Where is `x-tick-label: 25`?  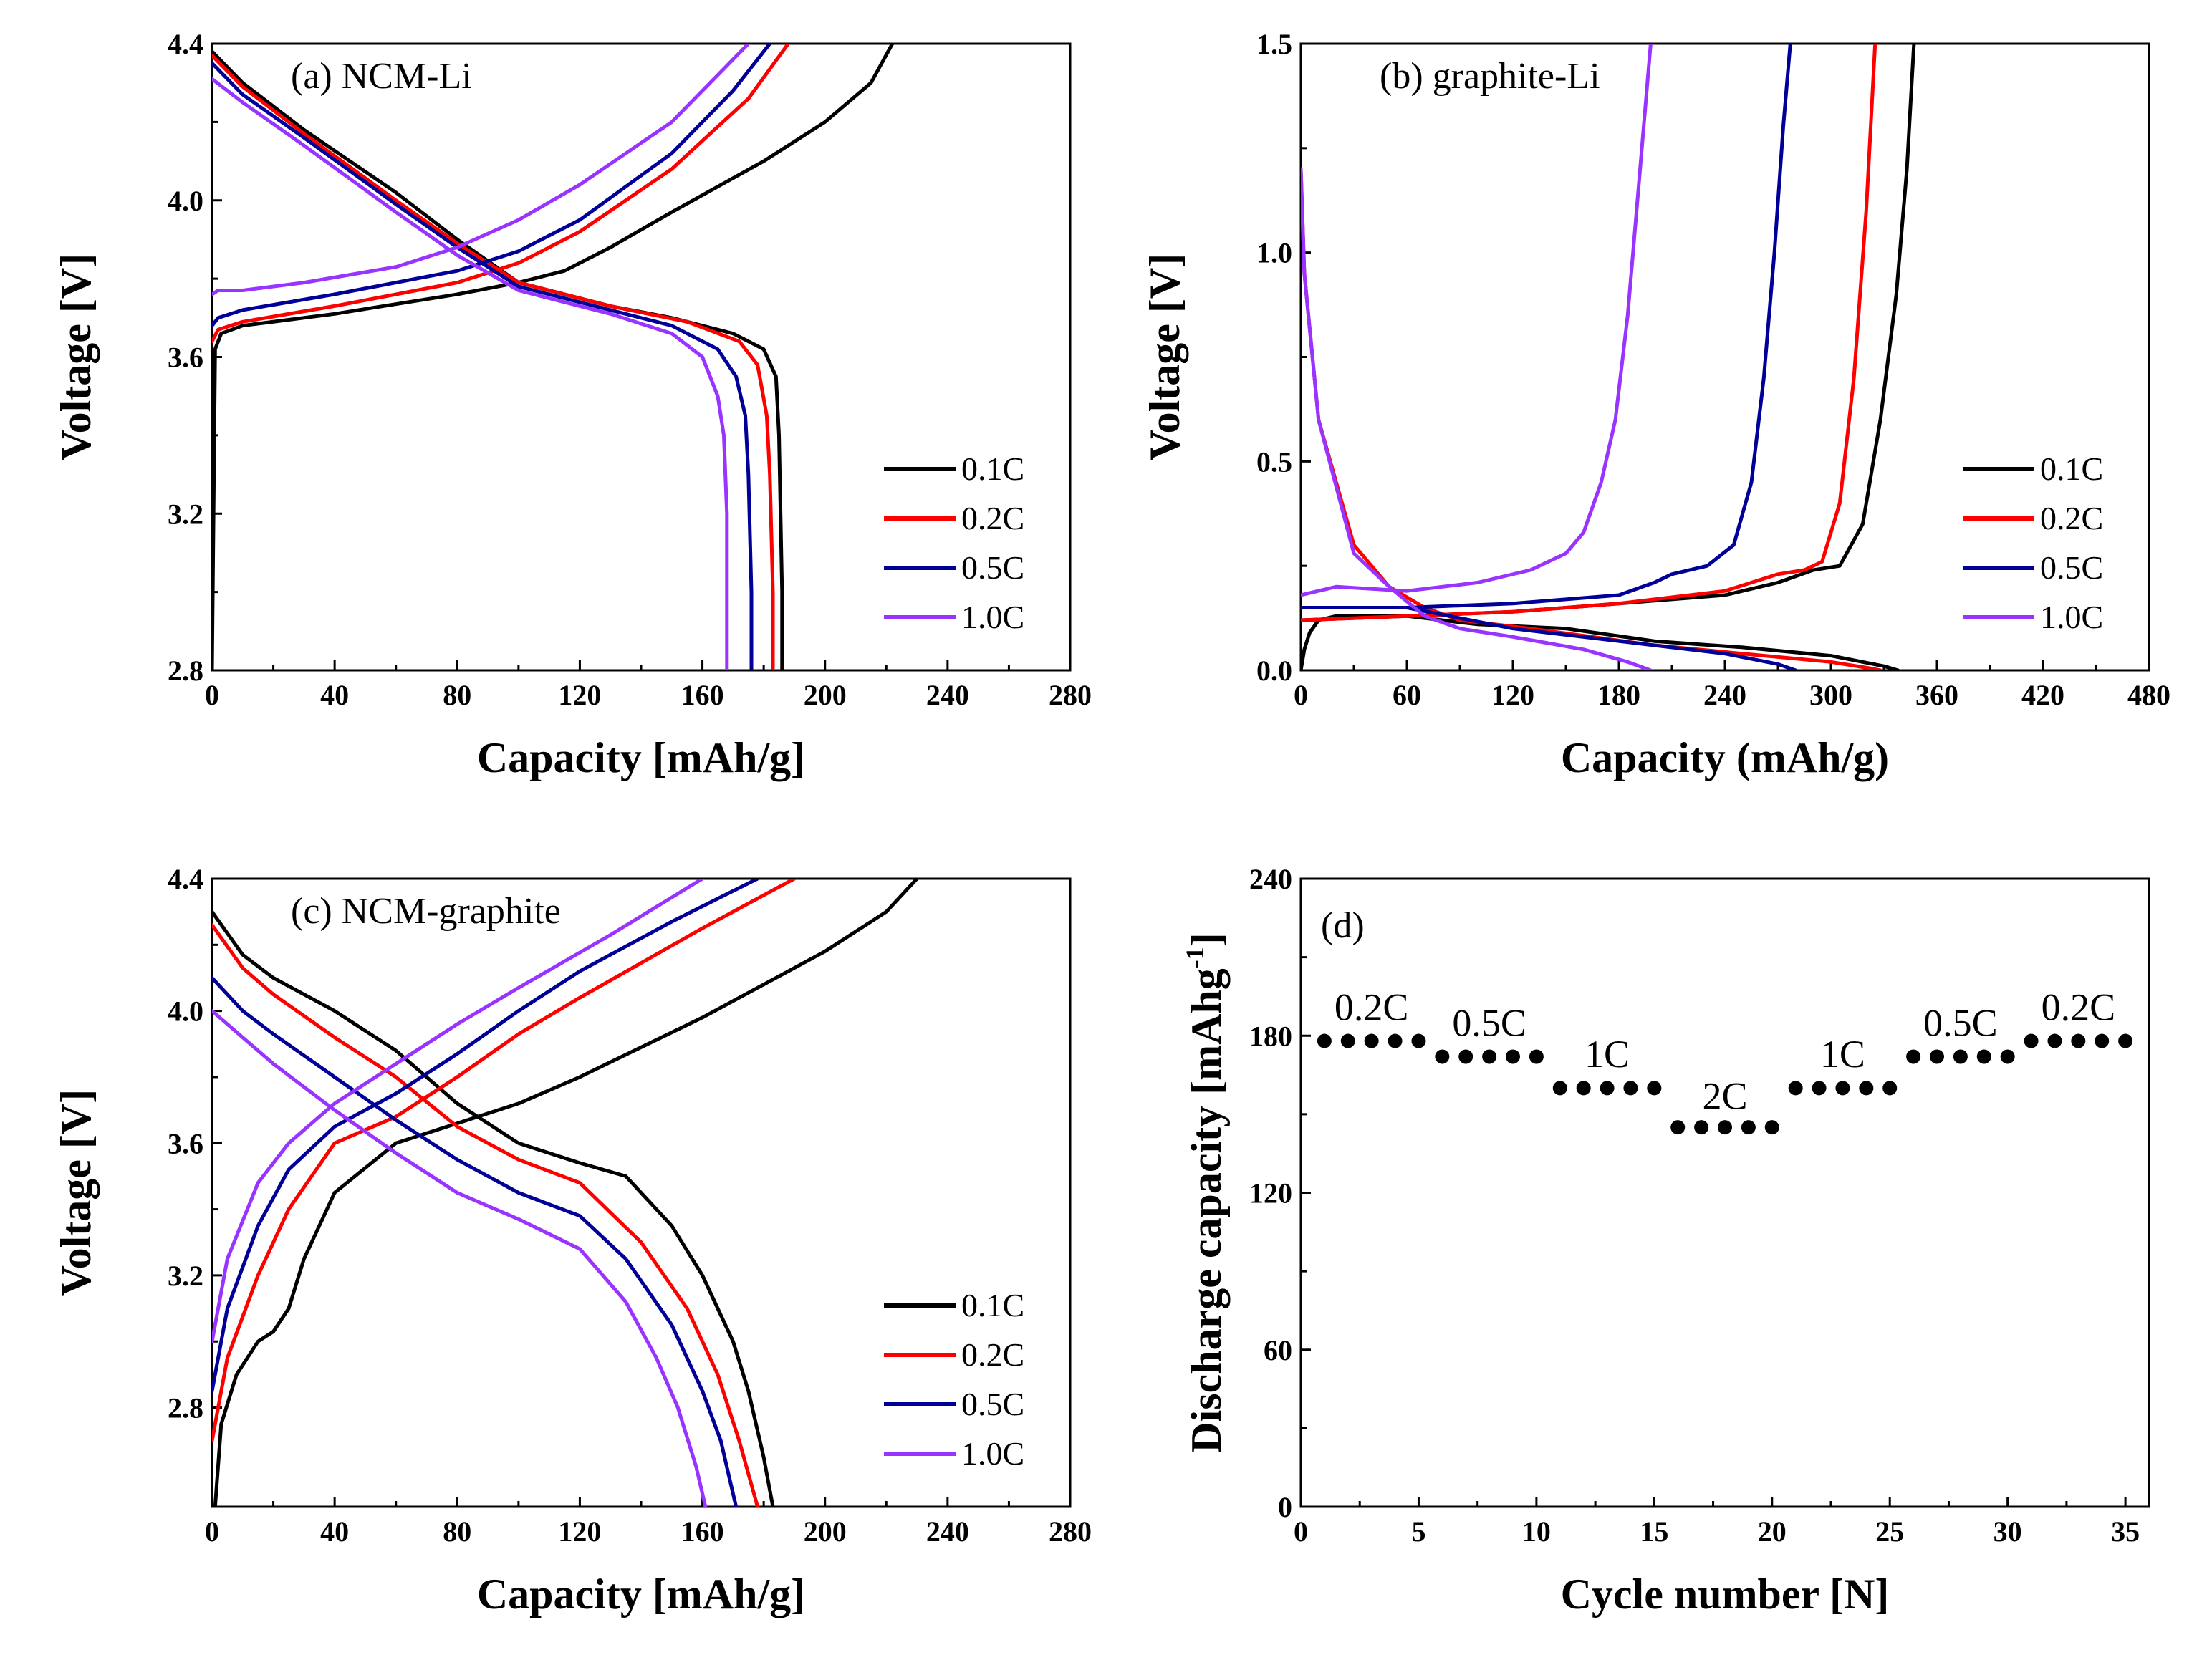 x-tick-label: 25 is located at coordinates (1889, 1531).